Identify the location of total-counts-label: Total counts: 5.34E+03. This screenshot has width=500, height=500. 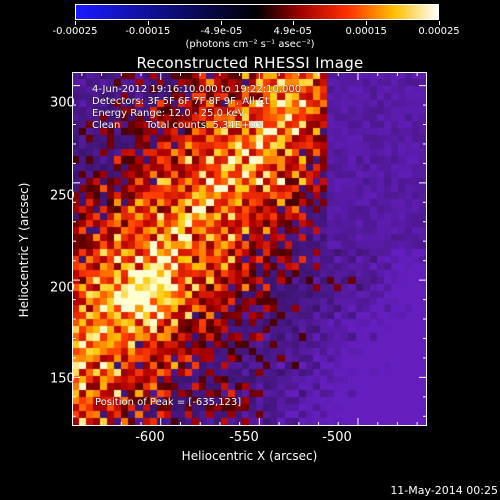
(204, 125).